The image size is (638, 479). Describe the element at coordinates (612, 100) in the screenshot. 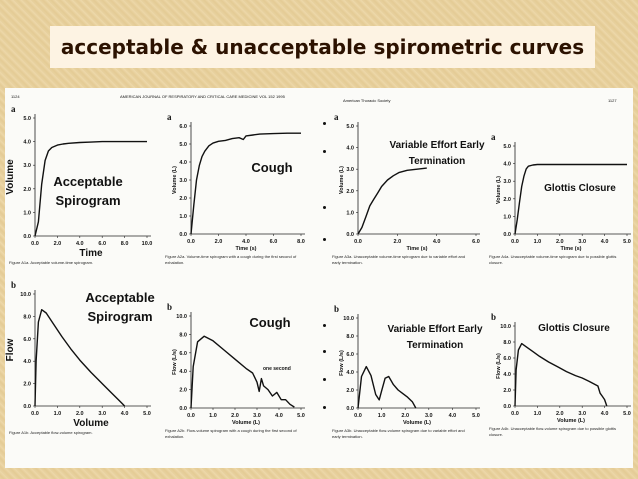

I see `right-page-number: 1127` at that location.